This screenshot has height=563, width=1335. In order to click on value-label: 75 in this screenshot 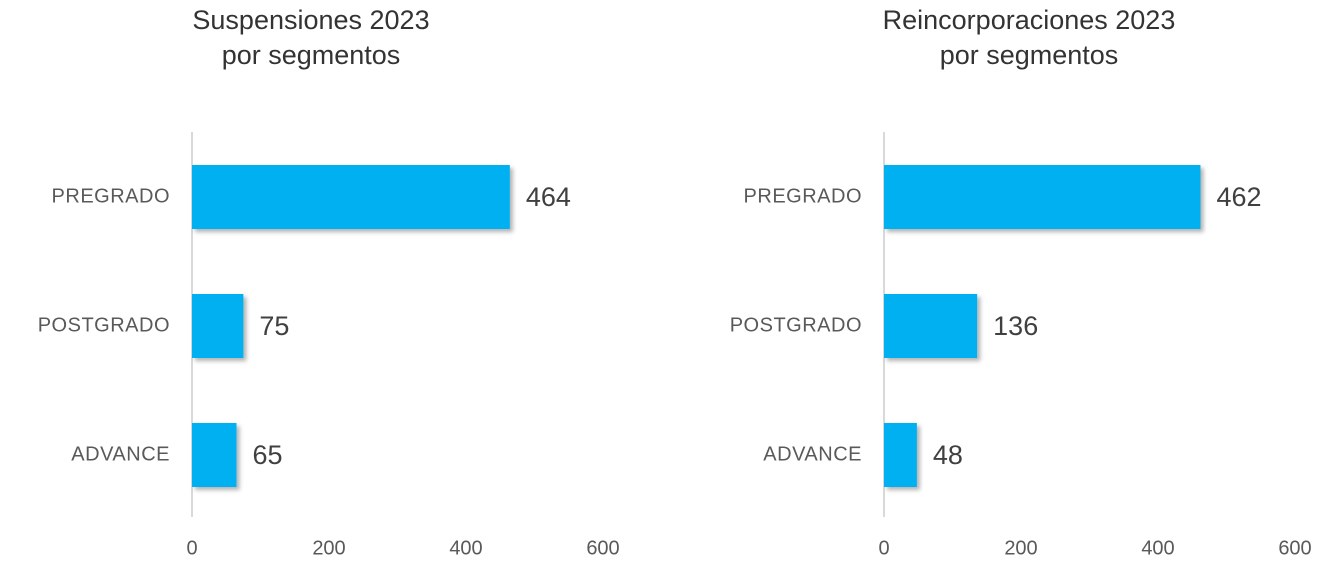, I will do `click(274, 326)`.